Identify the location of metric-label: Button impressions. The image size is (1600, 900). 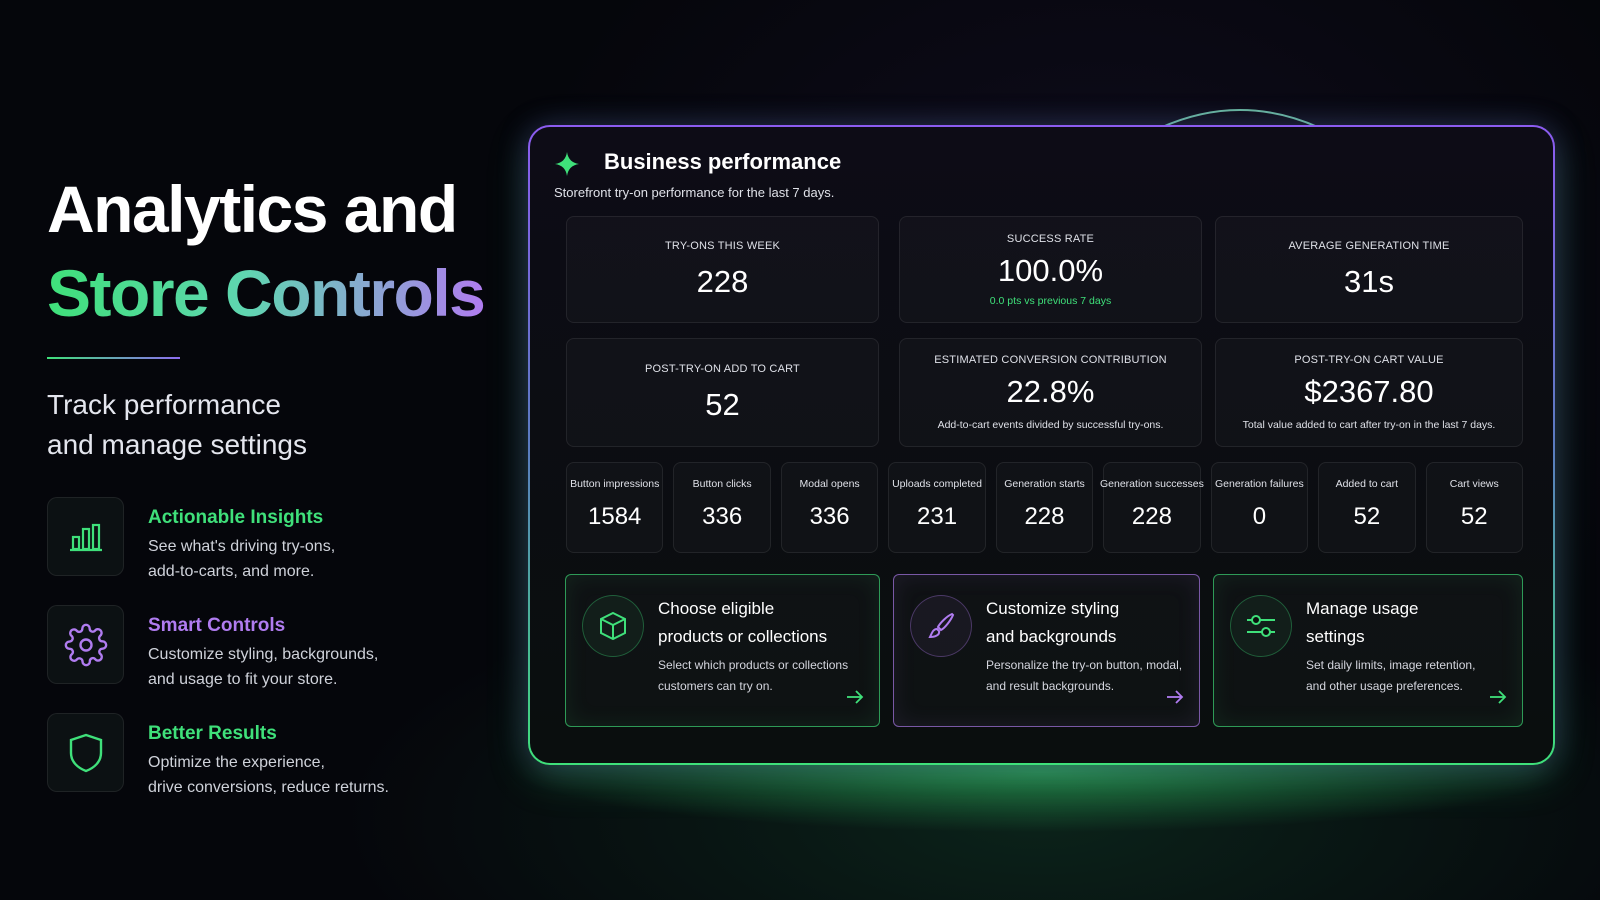
(615, 484).